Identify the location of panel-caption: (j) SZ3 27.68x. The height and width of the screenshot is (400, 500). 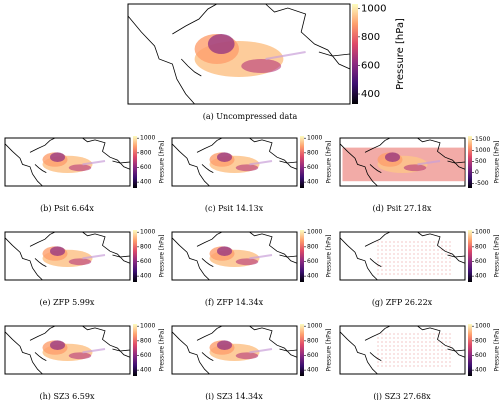
(402, 396).